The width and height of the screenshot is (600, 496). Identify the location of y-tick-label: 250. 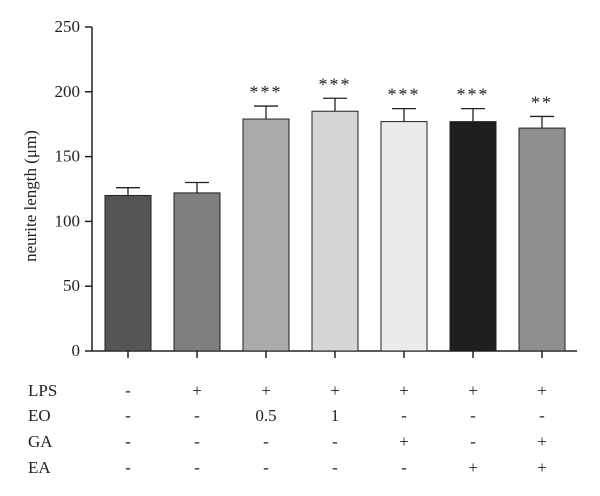
(68, 26).